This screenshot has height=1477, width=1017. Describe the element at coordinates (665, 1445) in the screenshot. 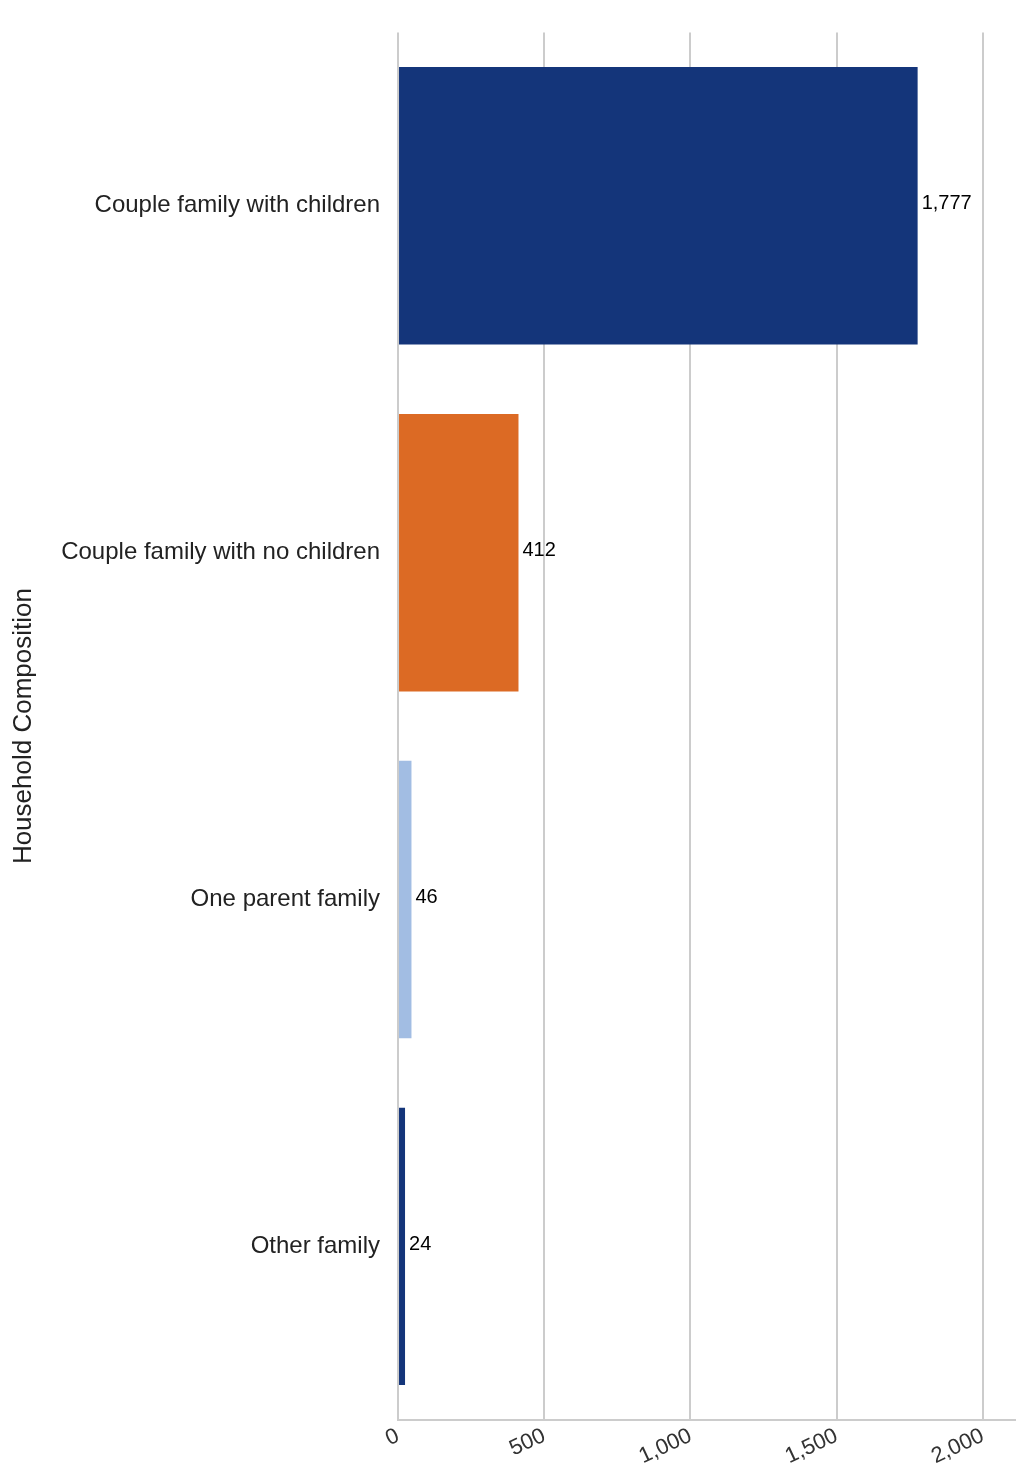

I see `x-tick-label: 1,000` at that location.